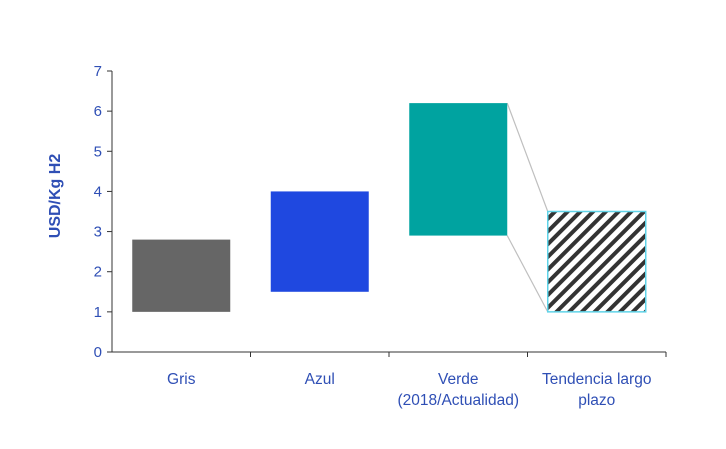 The image size is (726, 449). I want to click on x-category-label: Tendencia largo, so click(596, 379).